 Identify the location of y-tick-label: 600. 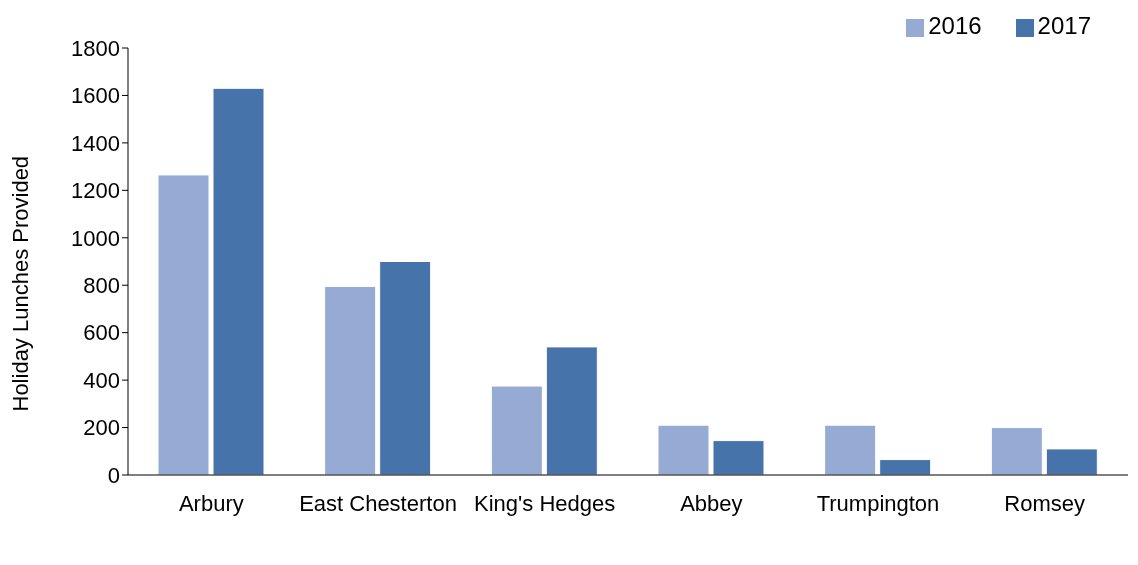
(101, 333).